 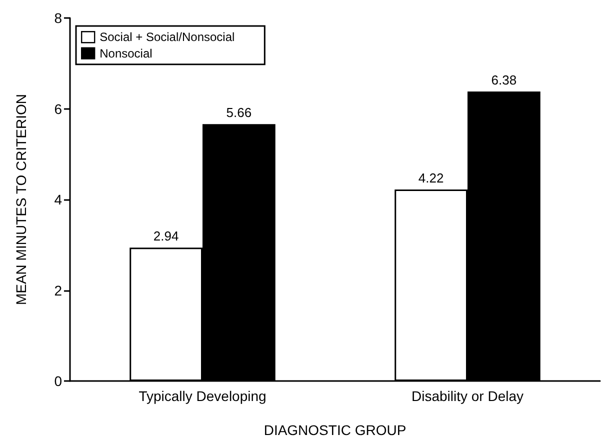 What do you see at coordinates (431, 178) in the screenshot?
I see `data-label: 4.22` at bounding box center [431, 178].